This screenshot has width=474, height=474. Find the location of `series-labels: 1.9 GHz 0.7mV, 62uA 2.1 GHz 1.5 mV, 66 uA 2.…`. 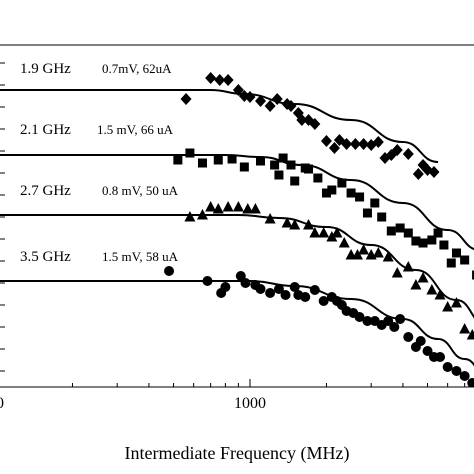

series-labels: 1.9 GHz 0.7mV, 62uA 2.1 GHz 1.5 mV, 66 uA 2.… is located at coordinates (99, 163).